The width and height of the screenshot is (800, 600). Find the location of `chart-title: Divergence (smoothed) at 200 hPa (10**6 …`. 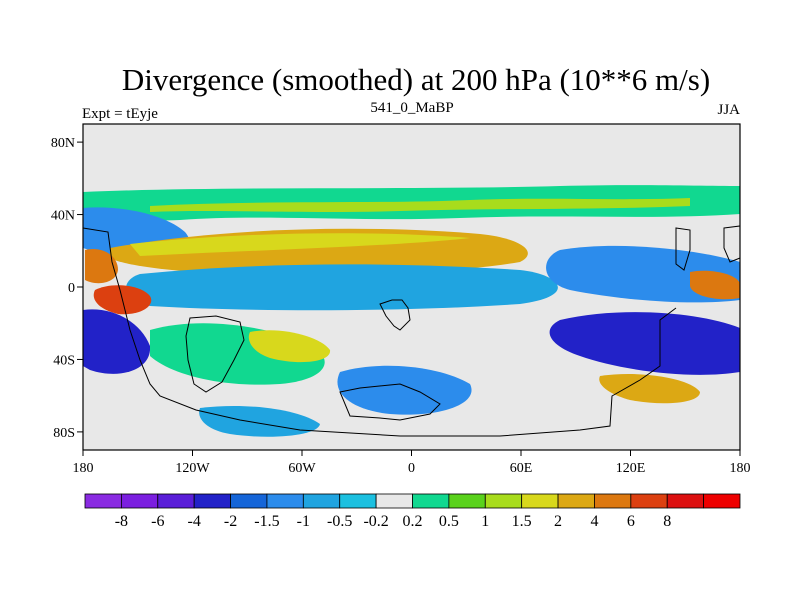

chart-title: Divergence (smoothed) at 200 hPa (10**6 … is located at coordinates (416, 79).